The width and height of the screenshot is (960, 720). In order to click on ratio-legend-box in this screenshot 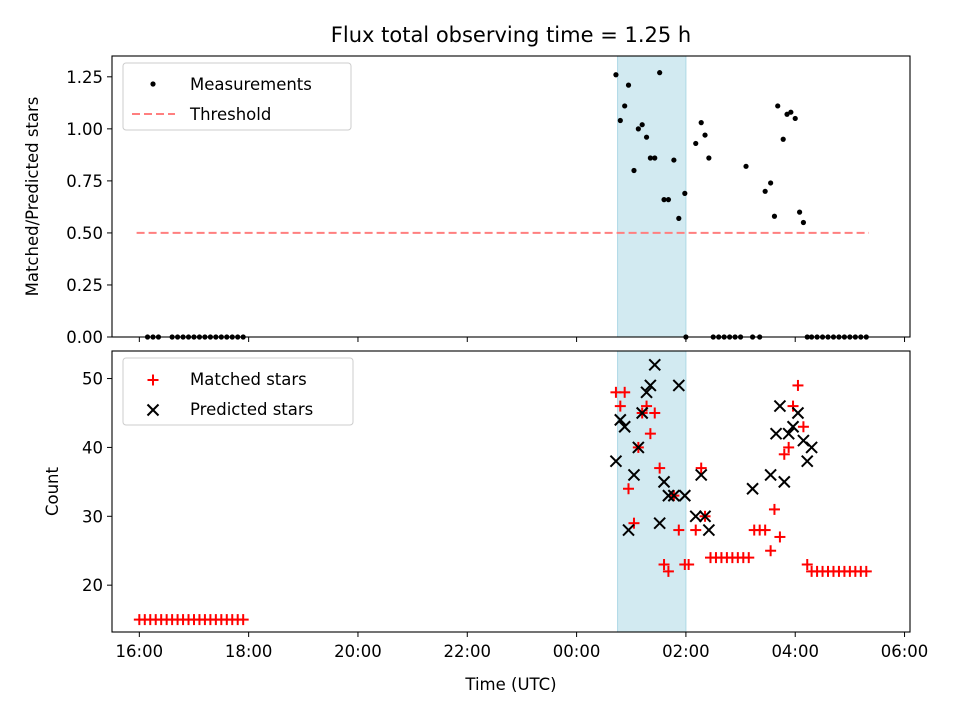, I will do `click(237, 96)`.